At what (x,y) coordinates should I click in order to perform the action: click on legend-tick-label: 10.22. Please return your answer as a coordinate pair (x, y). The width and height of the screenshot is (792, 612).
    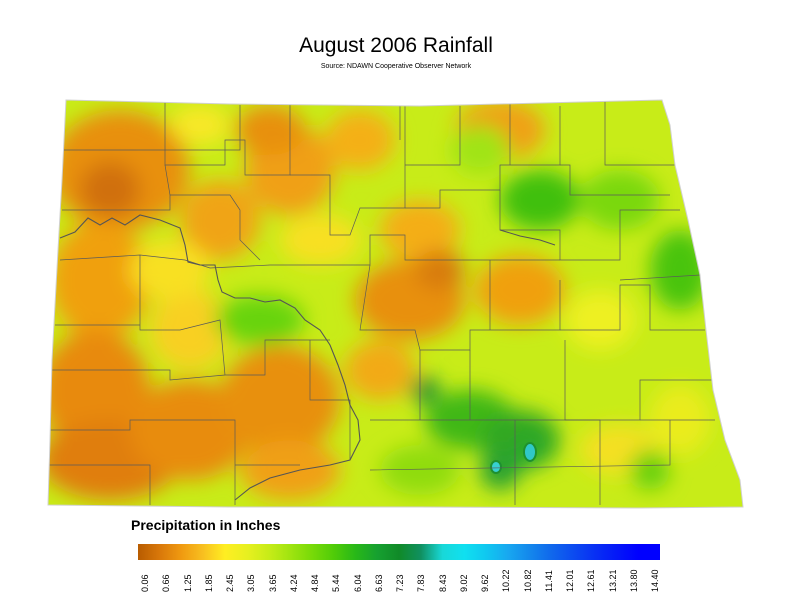
    Looking at the image, I should click on (506, 580).